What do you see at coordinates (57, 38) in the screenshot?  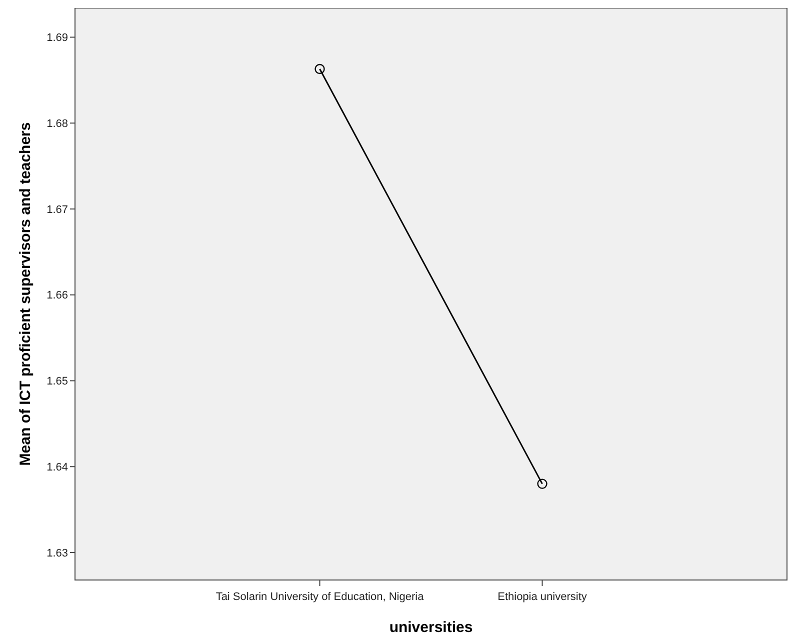 I see `y-tick-label: 1.69` at bounding box center [57, 38].